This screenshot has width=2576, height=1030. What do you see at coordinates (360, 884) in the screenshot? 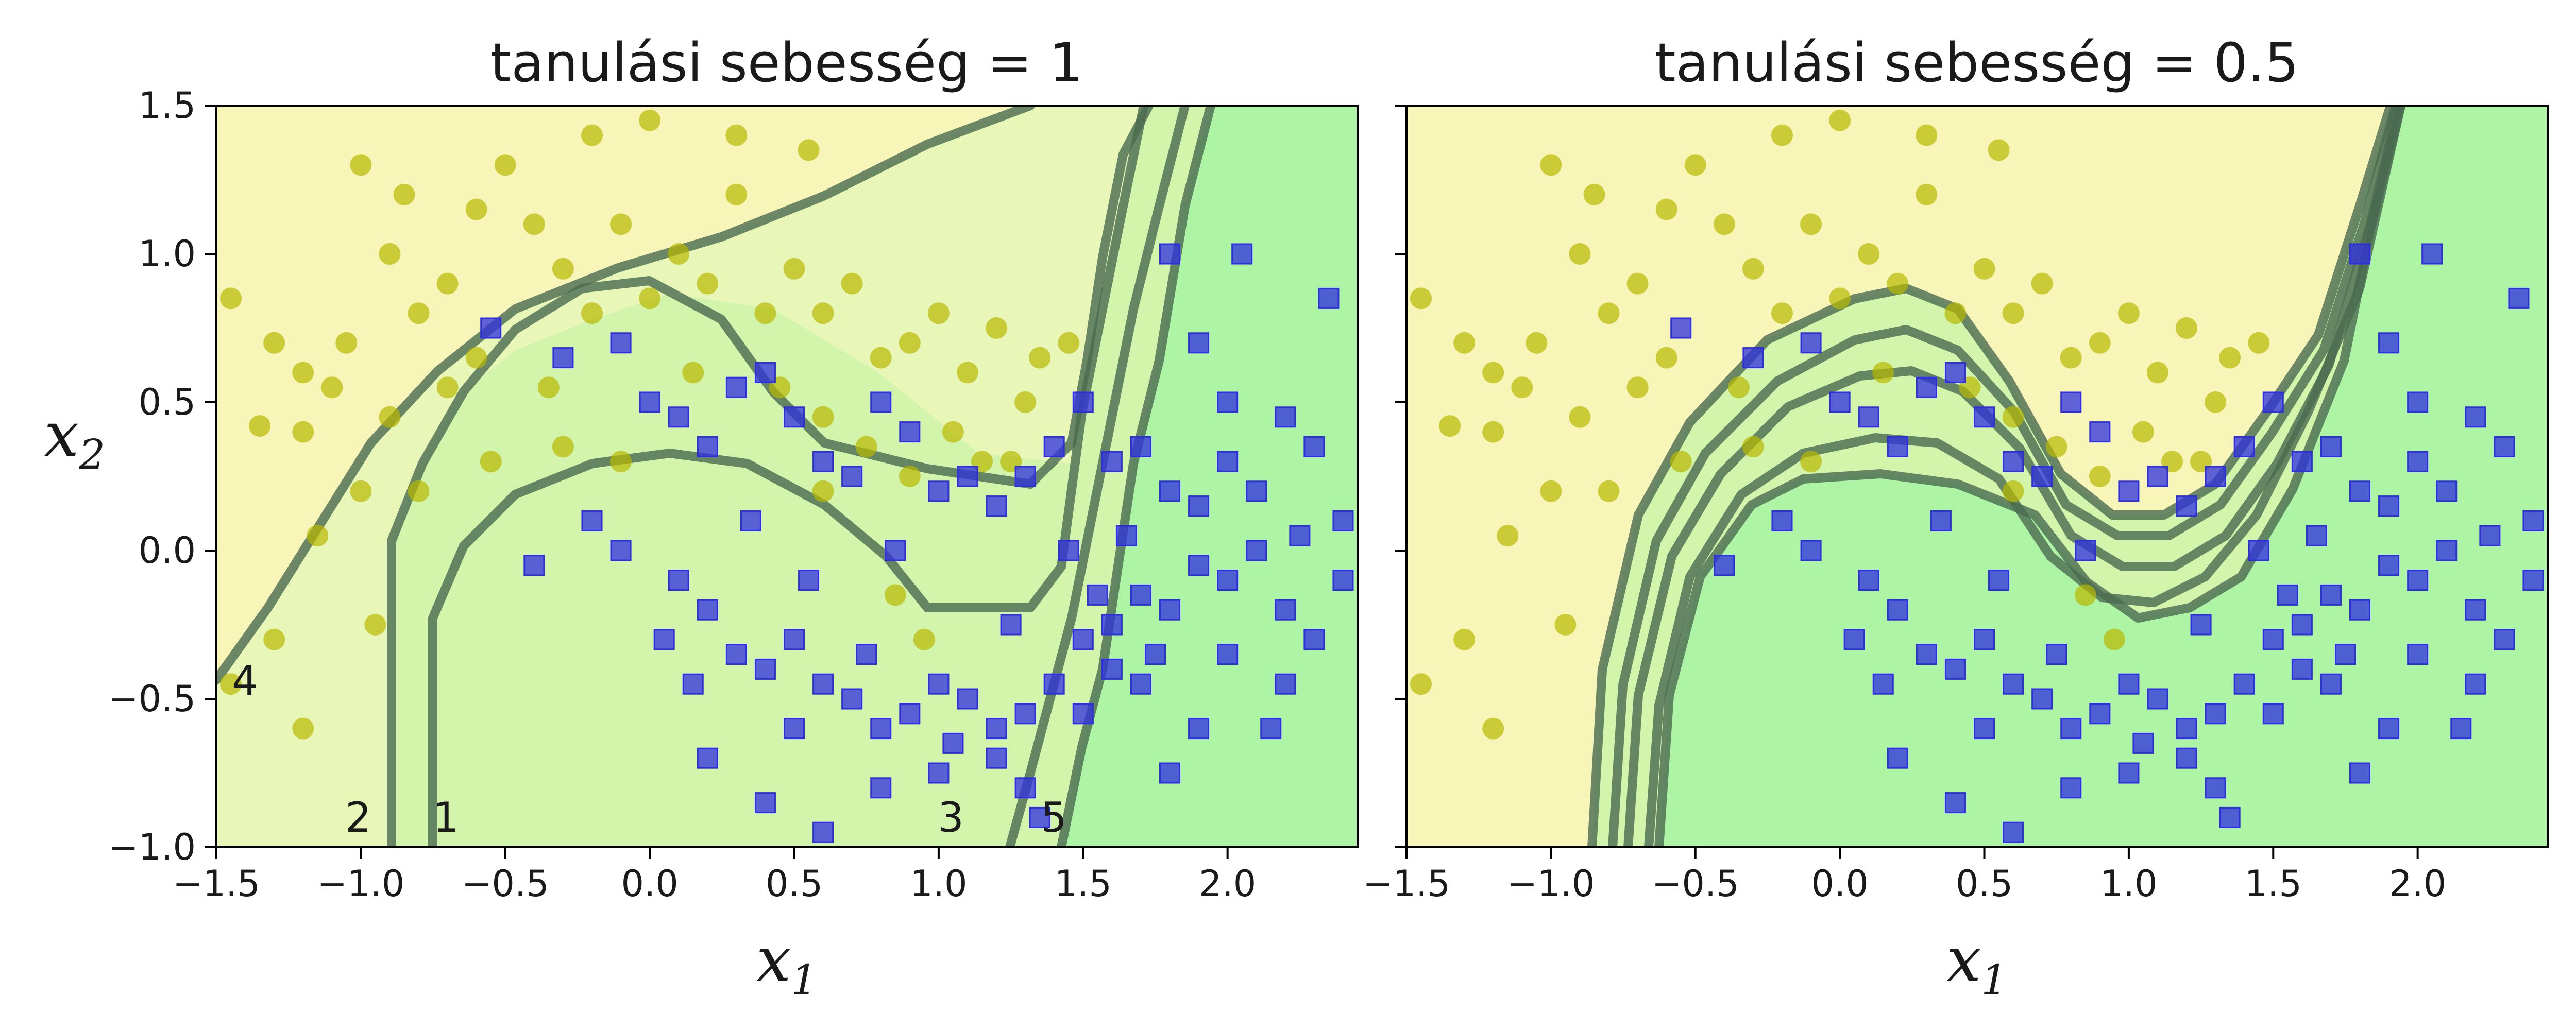
I see `x-tick-label: −1.0` at bounding box center [360, 884].